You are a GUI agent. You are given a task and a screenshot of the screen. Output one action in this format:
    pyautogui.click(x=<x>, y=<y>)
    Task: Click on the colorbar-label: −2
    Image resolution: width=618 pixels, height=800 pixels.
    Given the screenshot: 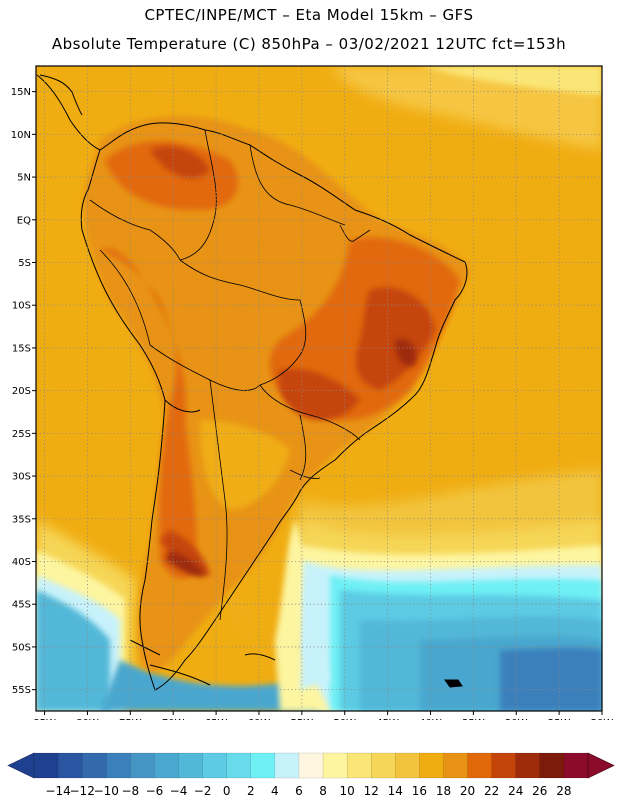 What is the action you would take?
    pyautogui.click(x=203, y=791)
    